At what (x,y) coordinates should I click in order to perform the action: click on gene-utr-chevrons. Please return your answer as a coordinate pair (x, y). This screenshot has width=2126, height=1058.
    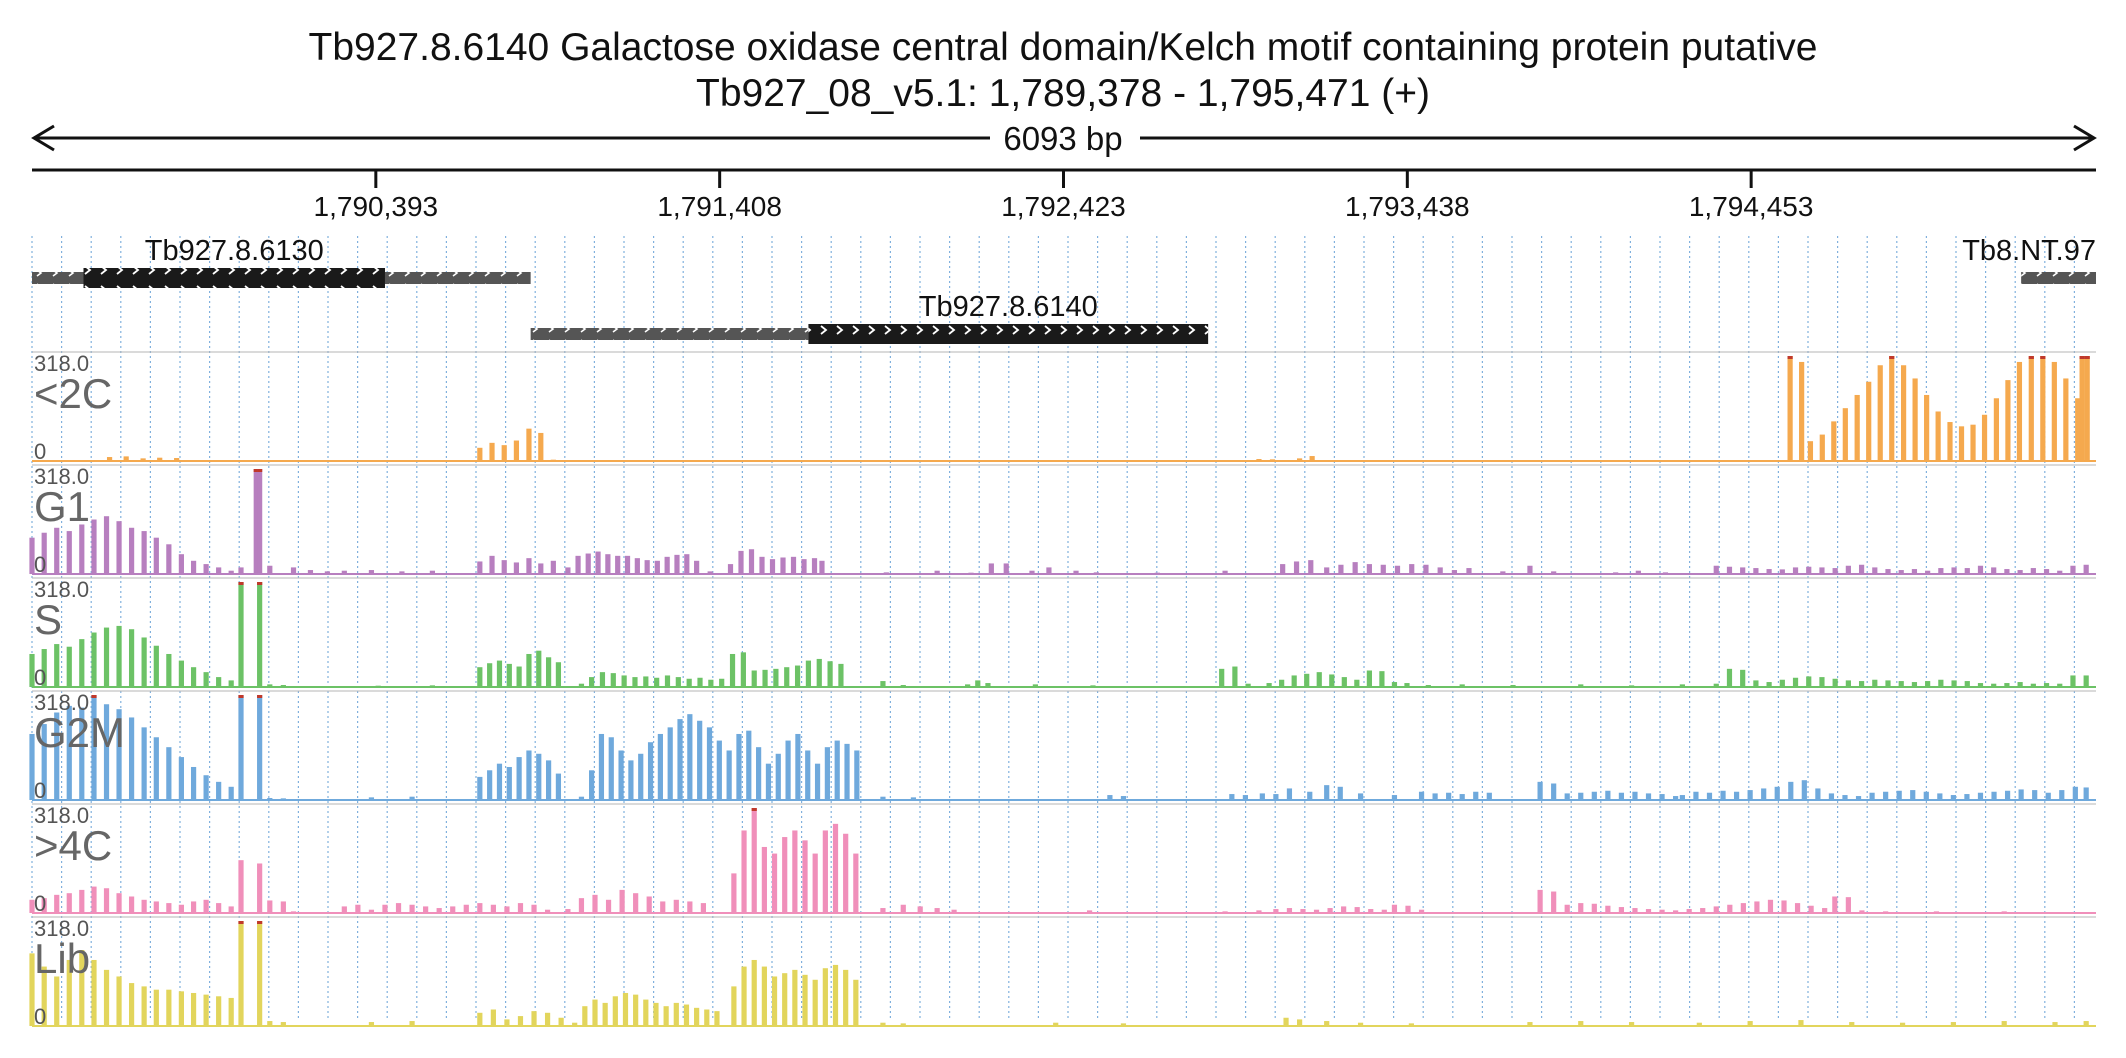
    Looking at the image, I should click on (669, 334).